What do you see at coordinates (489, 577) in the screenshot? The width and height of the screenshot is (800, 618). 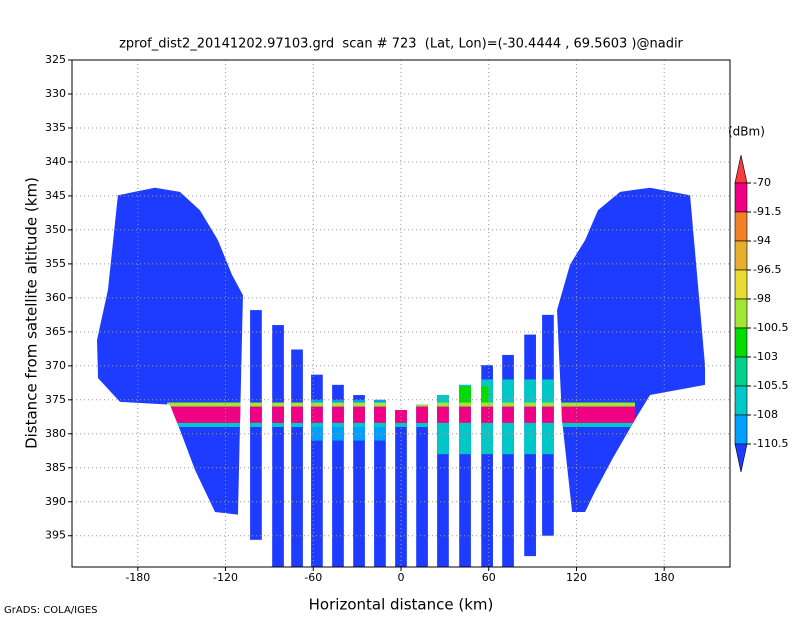 I see `x-tick-label: 60` at bounding box center [489, 577].